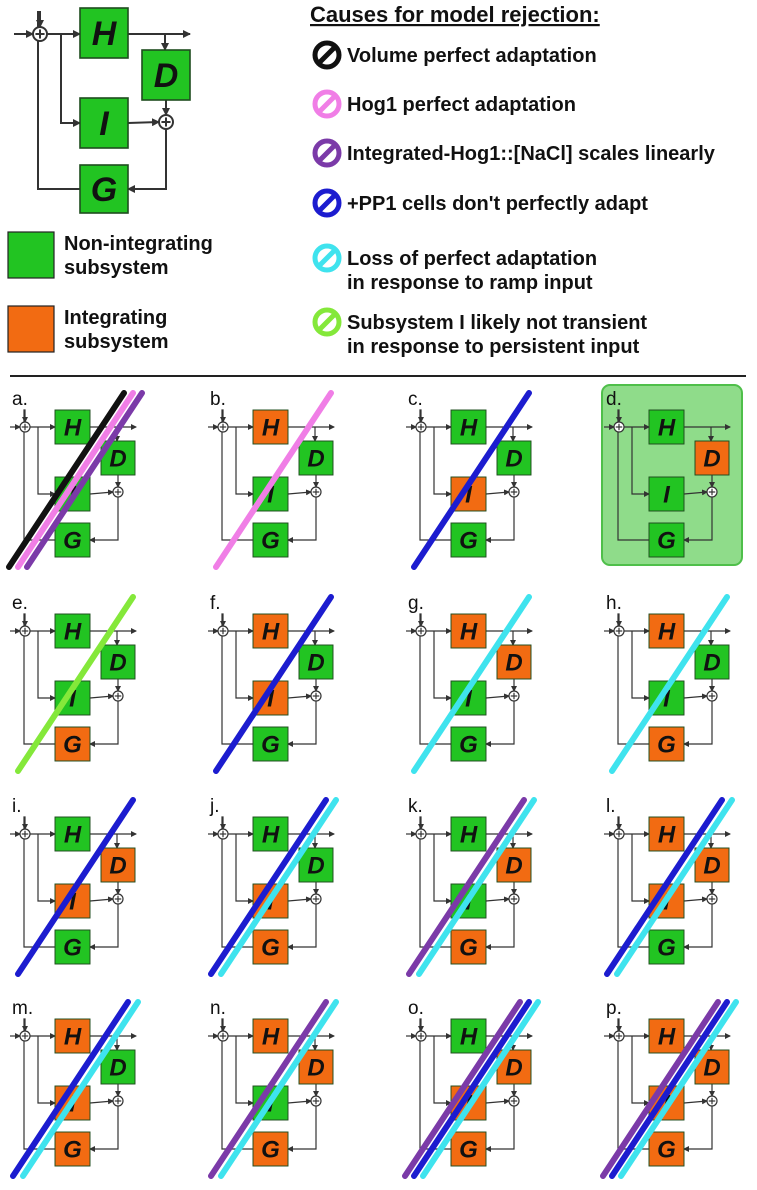 This screenshot has height=1190, width=757. I want to click on key-block-diagram: HD IG, so click(102, 110).